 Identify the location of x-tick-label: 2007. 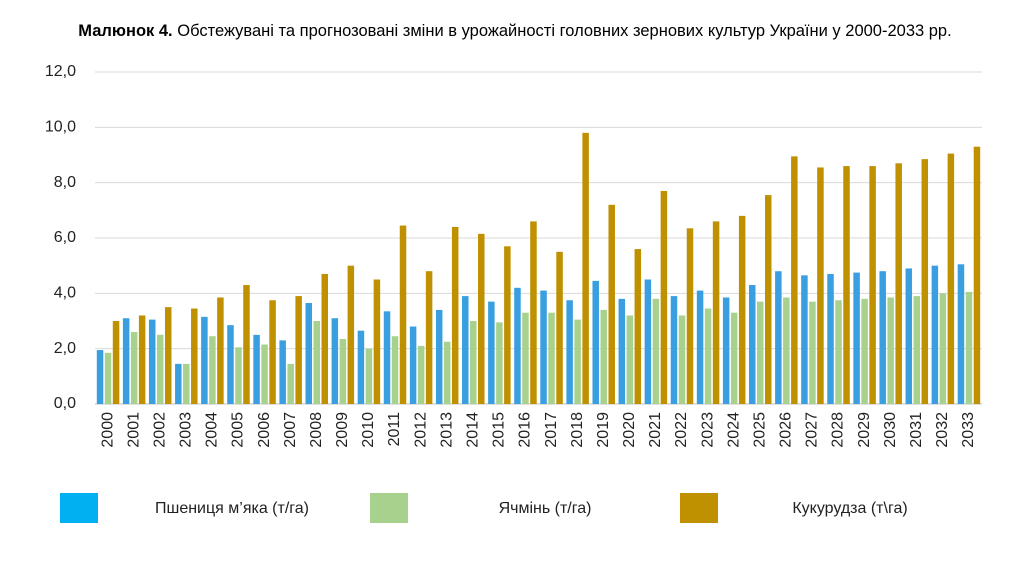
(290, 430).